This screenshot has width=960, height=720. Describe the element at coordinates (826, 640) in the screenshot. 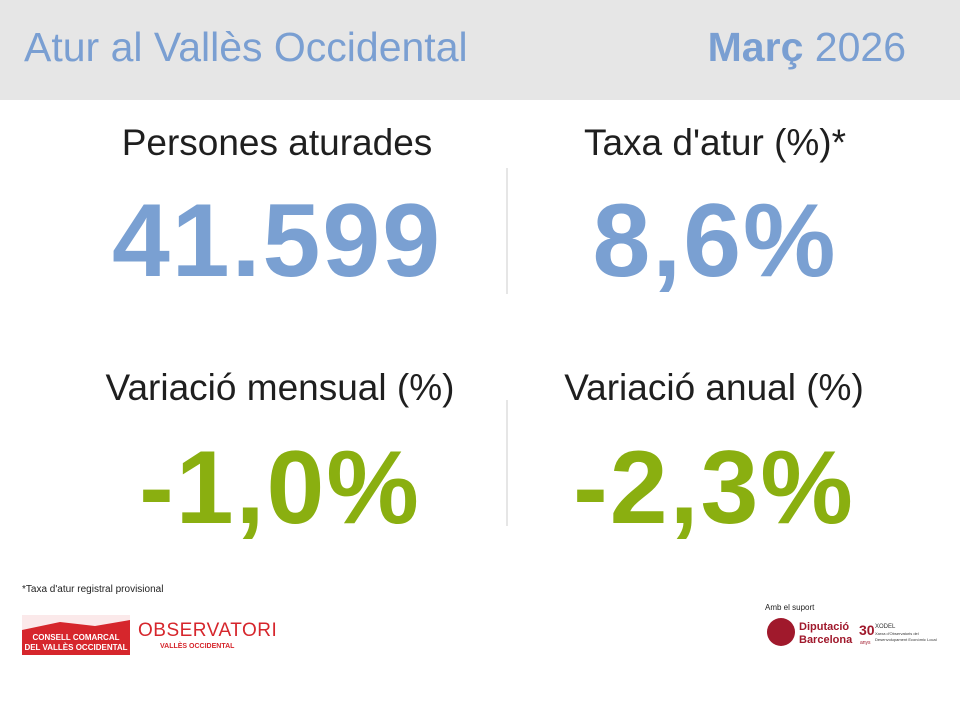

I see `logo-text: Barcelona` at that location.